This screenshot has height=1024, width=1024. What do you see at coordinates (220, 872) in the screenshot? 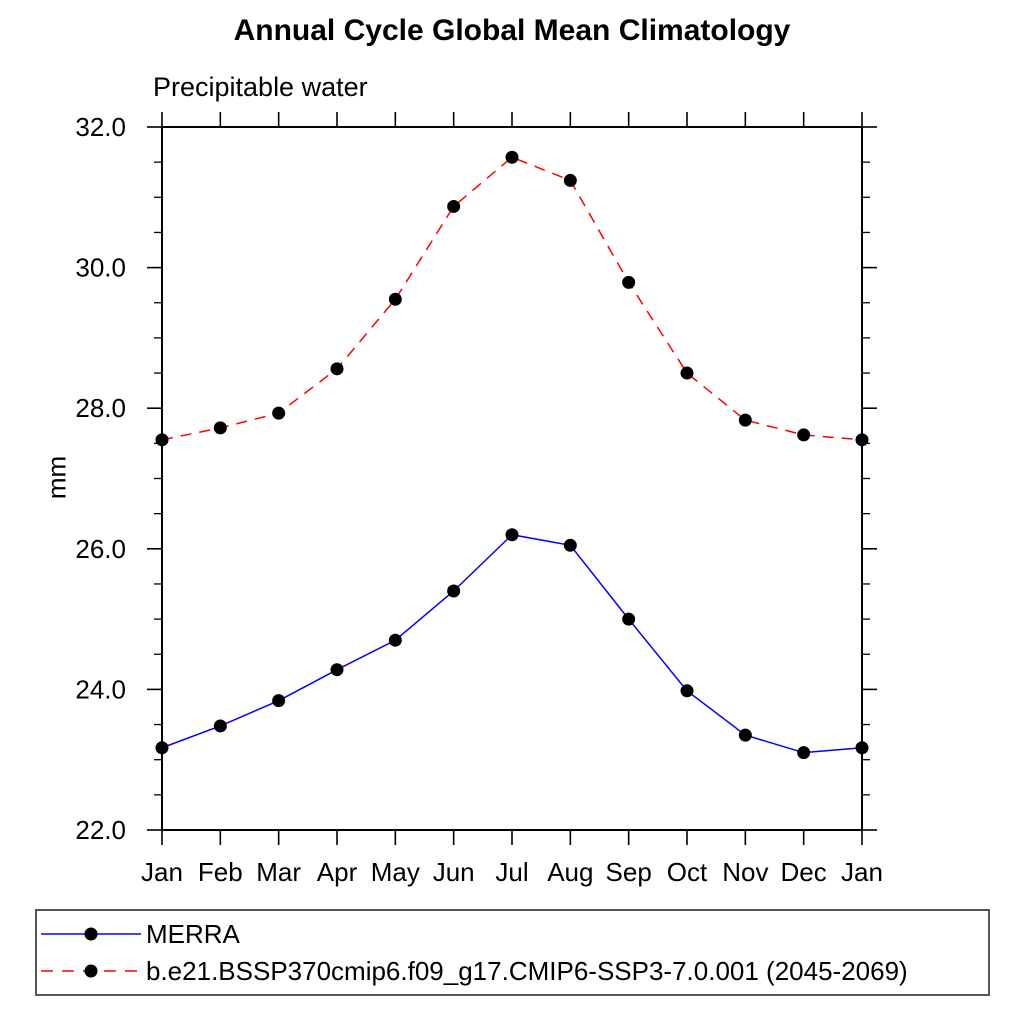
I see `x-axis-label: Feb` at bounding box center [220, 872].